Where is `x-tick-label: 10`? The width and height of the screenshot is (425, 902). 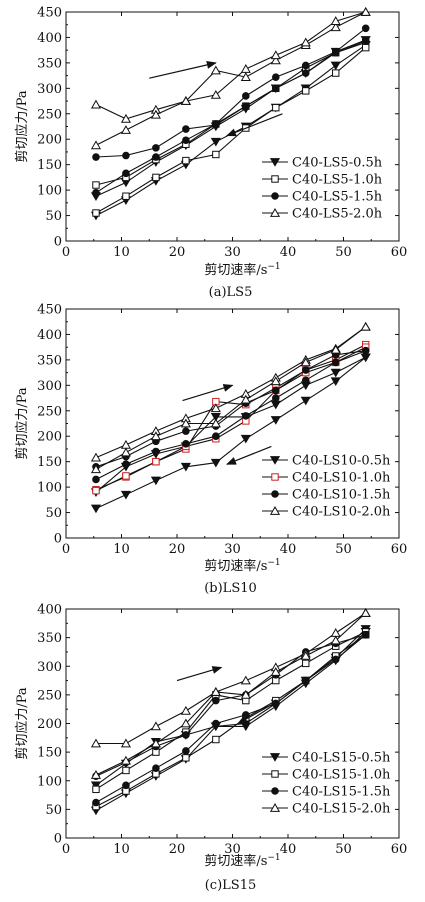 x-tick-label: 10 is located at coordinates (121, 252).